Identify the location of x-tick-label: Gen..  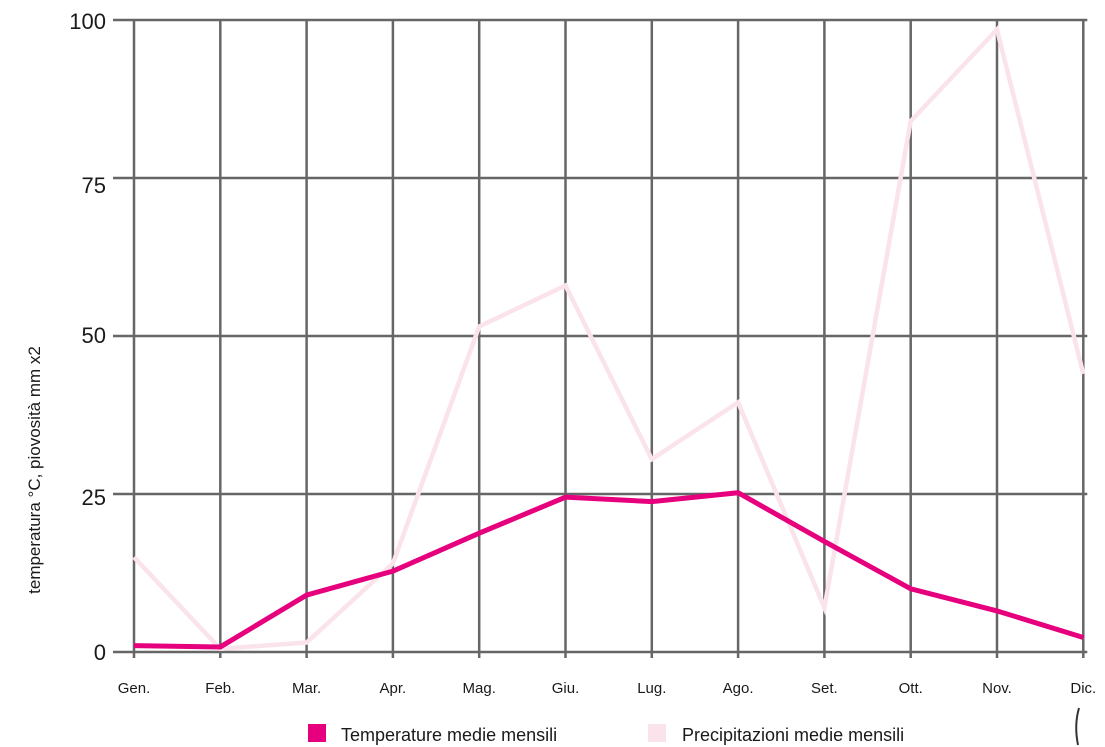
(134, 688).